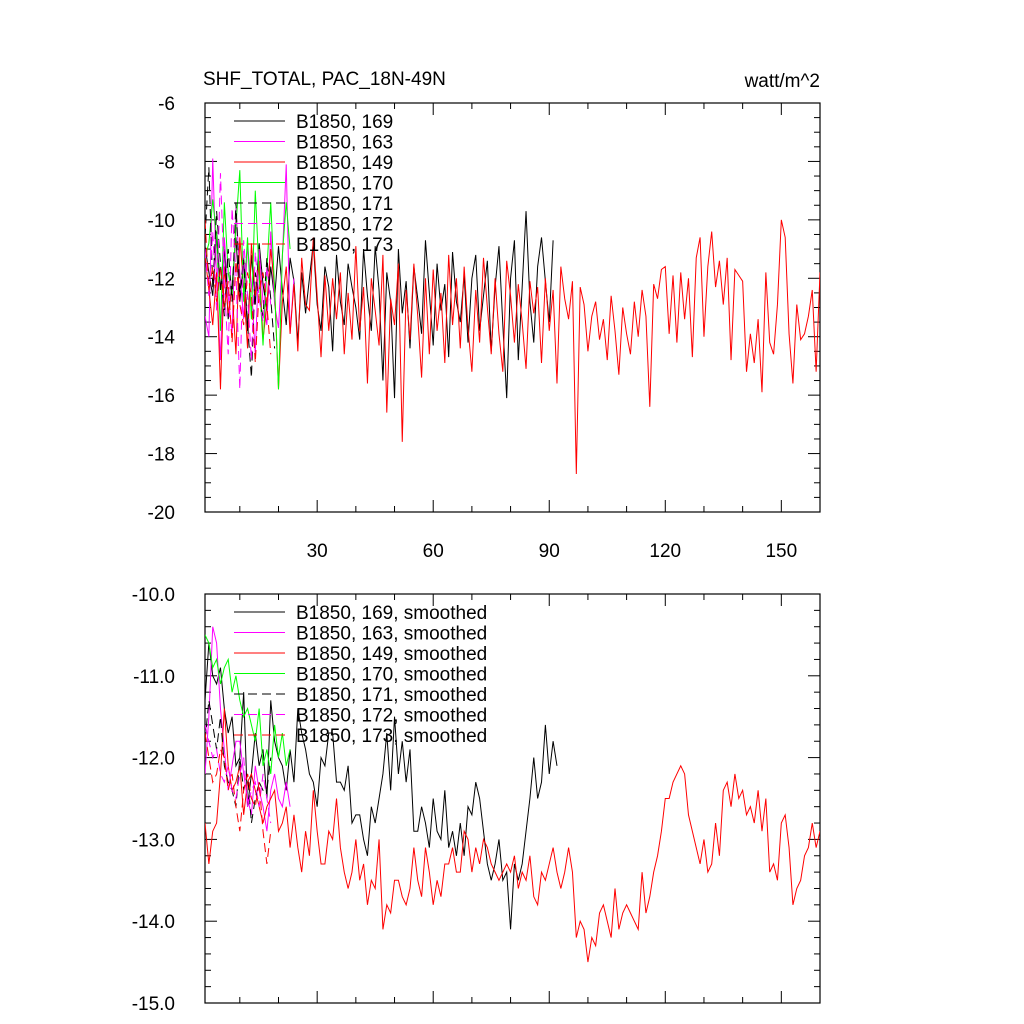 This screenshot has width=1024, height=1024. I want to click on bottom-legend-label: B1850, 169, smoothed, so click(391, 613).